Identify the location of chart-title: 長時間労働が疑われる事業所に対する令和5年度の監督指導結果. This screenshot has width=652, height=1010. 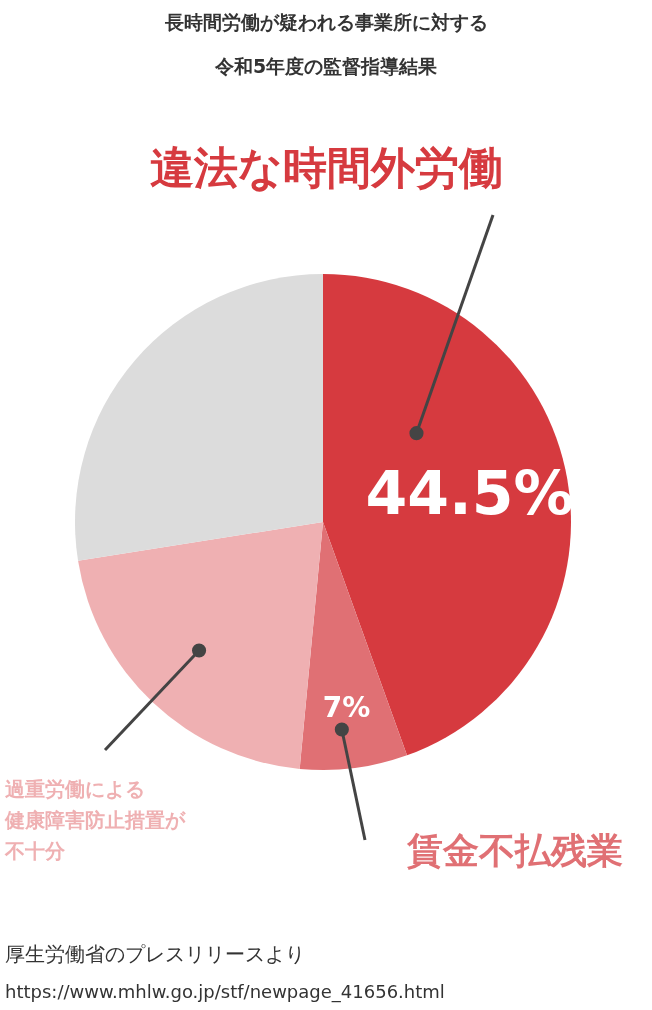
(325, 44).